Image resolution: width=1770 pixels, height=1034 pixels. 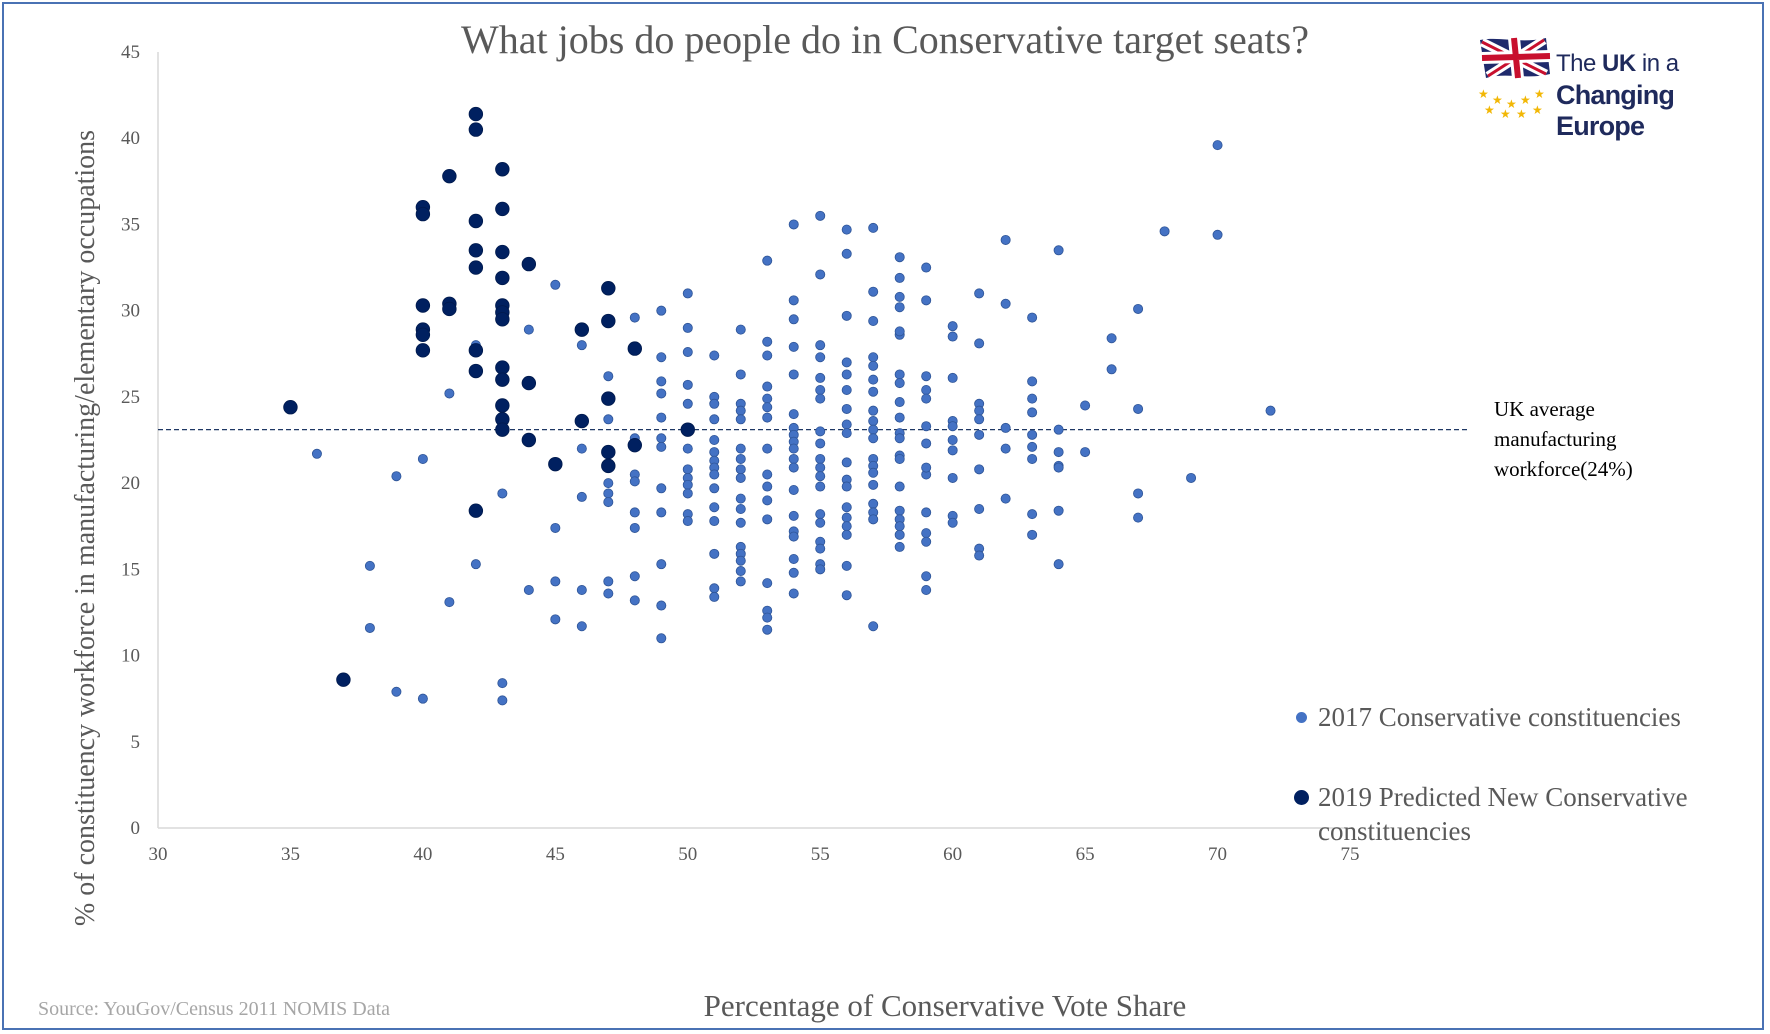 I want to click on y-tick-label: 25, so click(x=130, y=397).